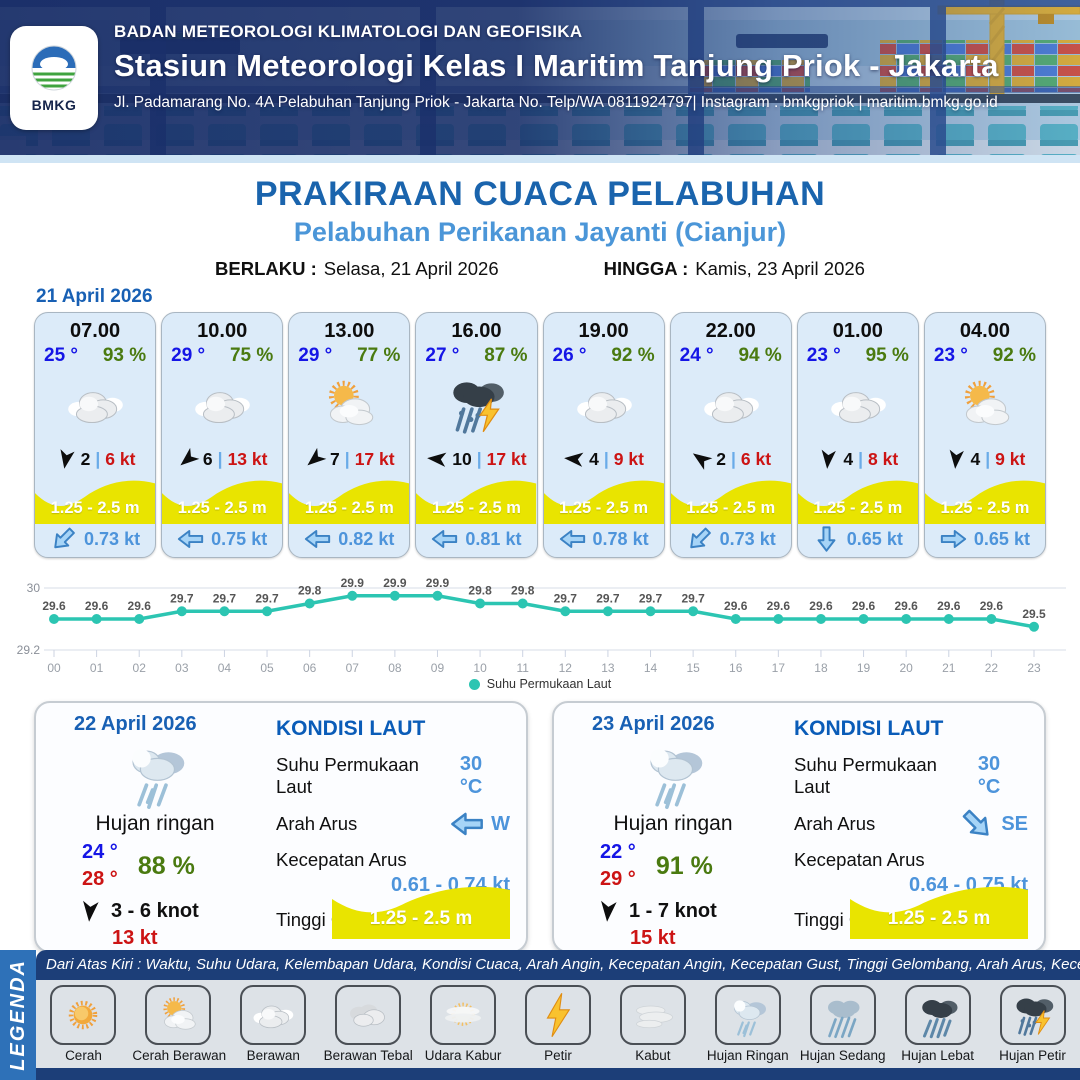  I want to click on daily-temp-range: 24 ° 28 °, so click(100, 866).